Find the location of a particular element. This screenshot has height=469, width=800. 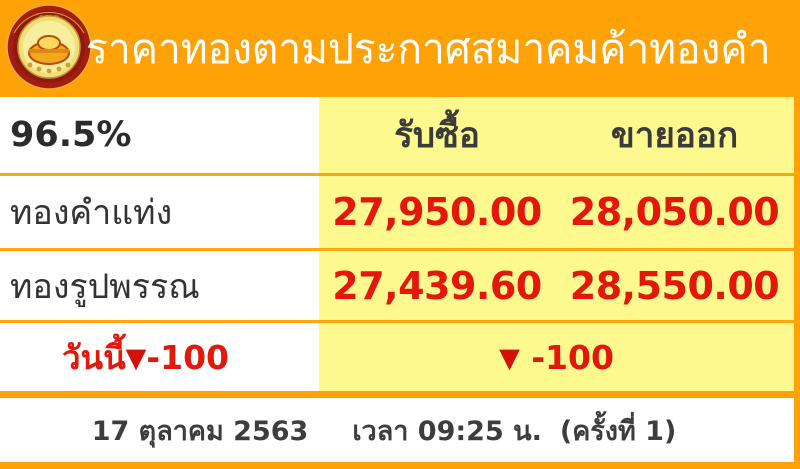

change-price-group: ▼ -100 is located at coordinates (556, 357).